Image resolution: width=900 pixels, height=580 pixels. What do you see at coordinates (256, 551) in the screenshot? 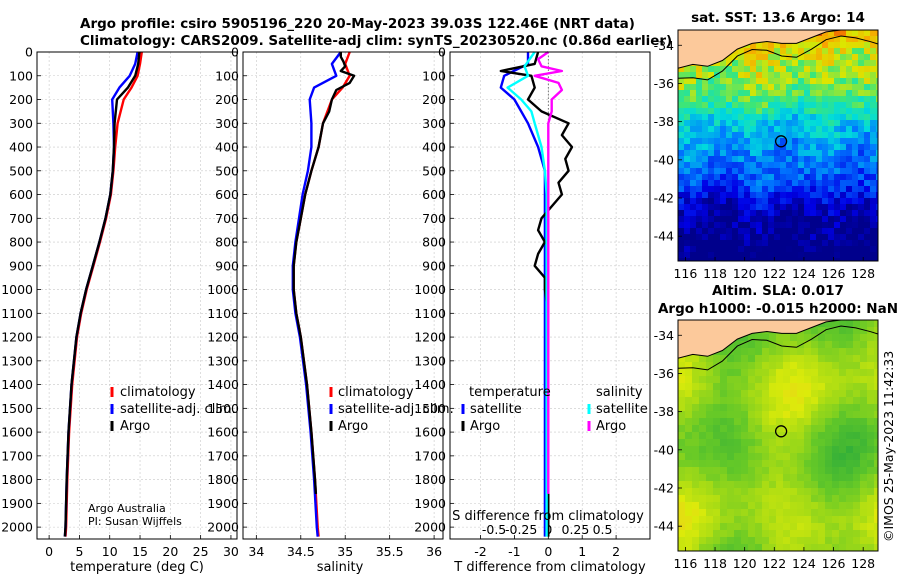
I see `x-tick-label: 34` at bounding box center [256, 551].